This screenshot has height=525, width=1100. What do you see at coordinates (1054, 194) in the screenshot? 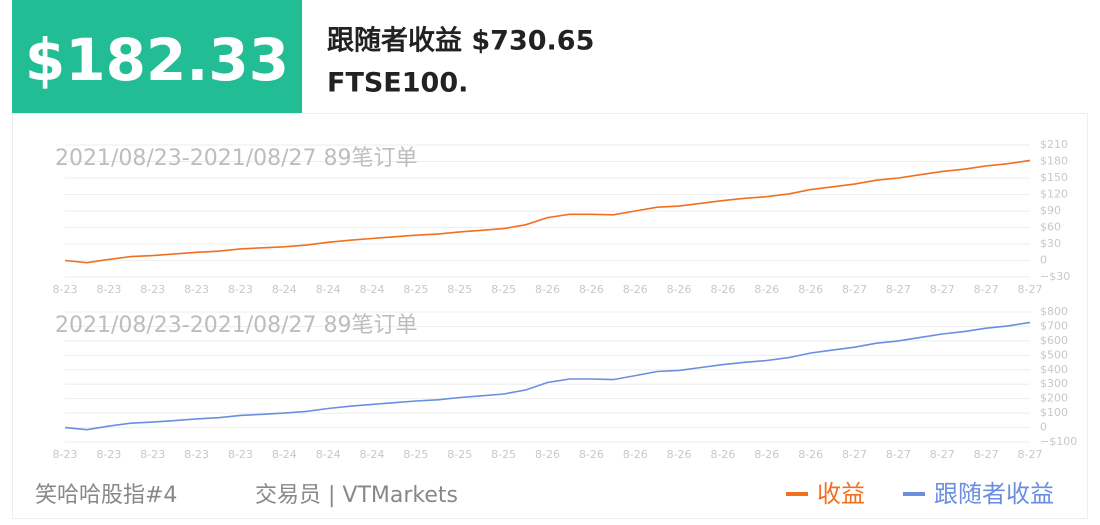
I see `y-tick-label: $120` at bounding box center [1054, 194].